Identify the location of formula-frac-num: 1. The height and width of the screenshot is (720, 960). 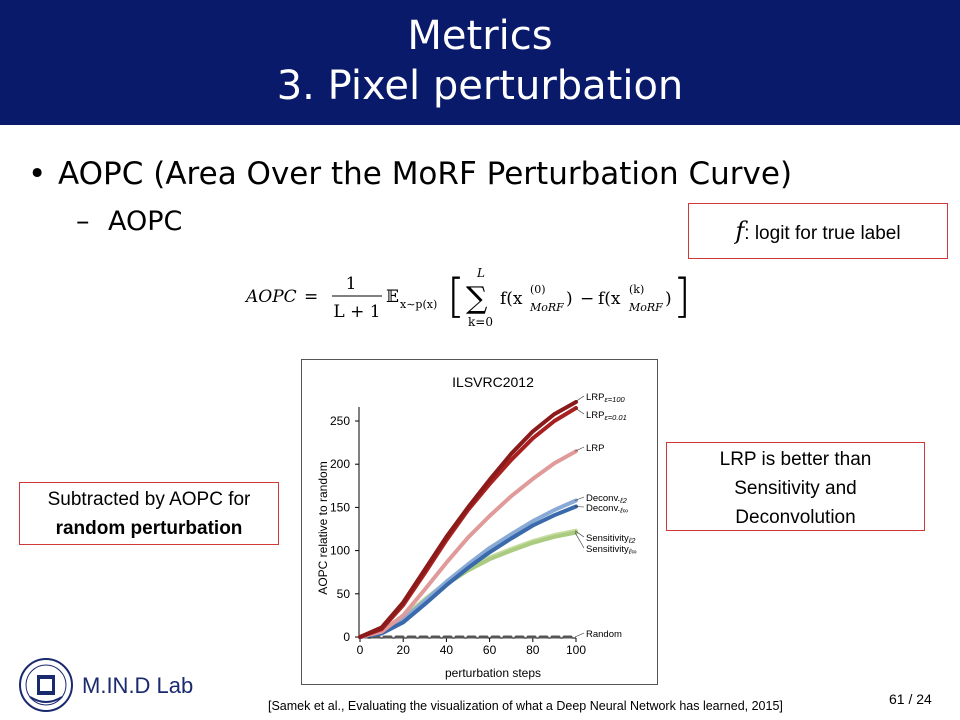
(351, 284).